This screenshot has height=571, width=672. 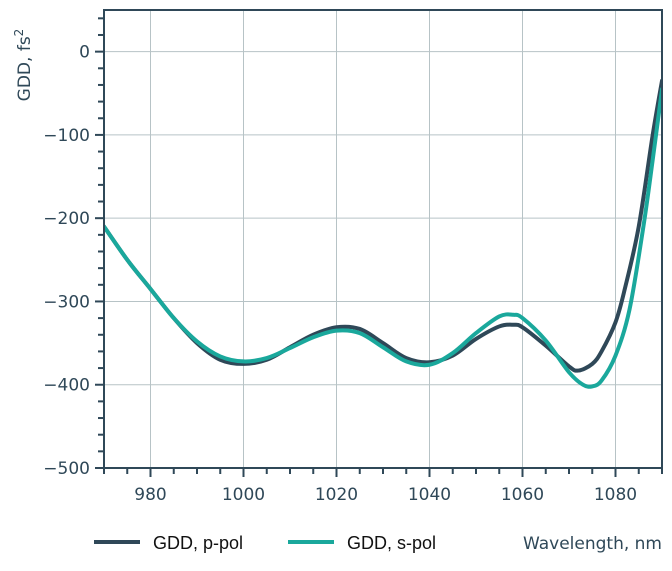 What do you see at coordinates (615, 495) in the screenshot?
I see `x-tick-label: 1080` at bounding box center [615, 495].